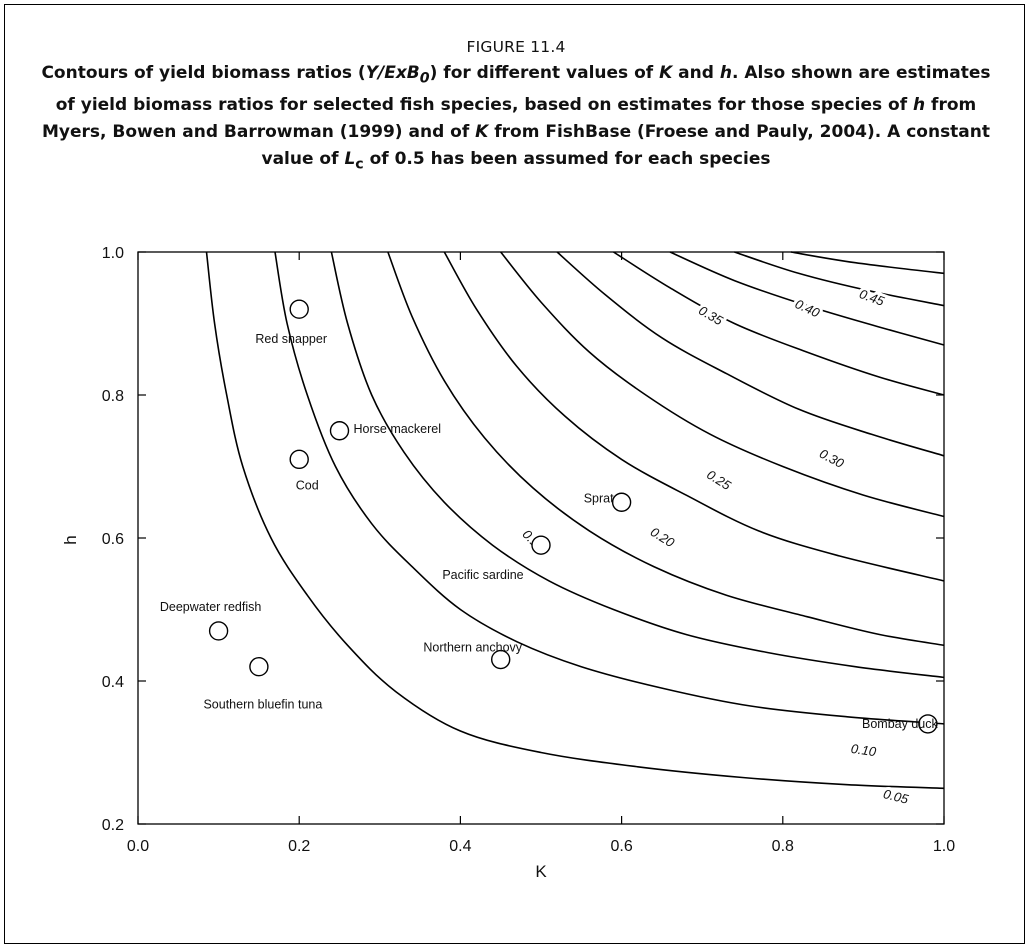 This screenshot has height=944, width=1030. I want to click on y-tick-label: 0.4, so click(113, 682).